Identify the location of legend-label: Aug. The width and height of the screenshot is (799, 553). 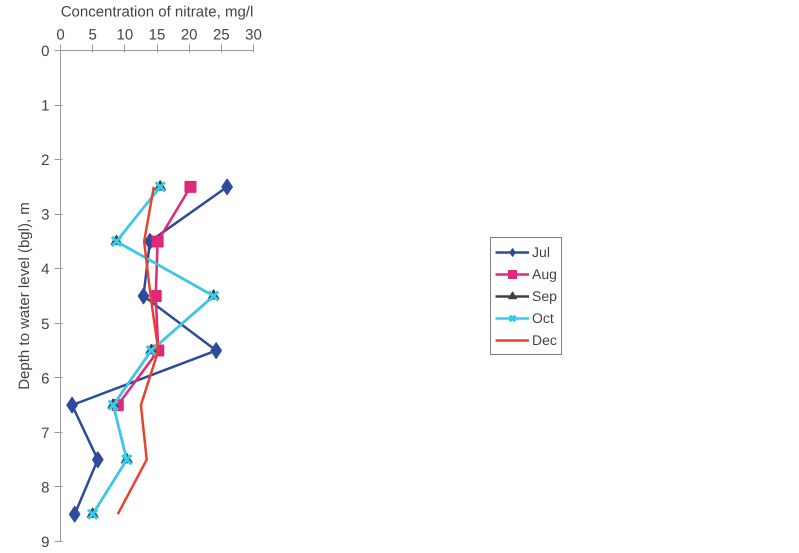
(544, 274).